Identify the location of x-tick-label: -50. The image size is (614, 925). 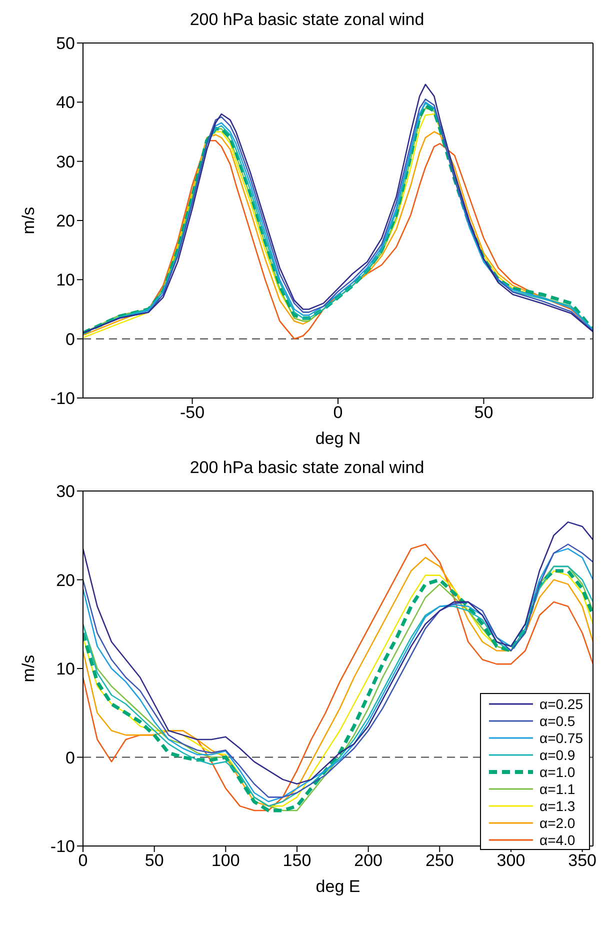
(192, 412).